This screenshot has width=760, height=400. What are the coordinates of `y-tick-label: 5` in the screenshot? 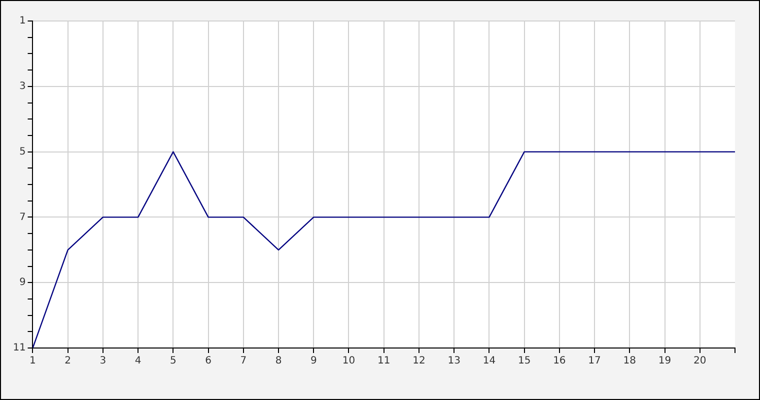 It's located at (22, 152).